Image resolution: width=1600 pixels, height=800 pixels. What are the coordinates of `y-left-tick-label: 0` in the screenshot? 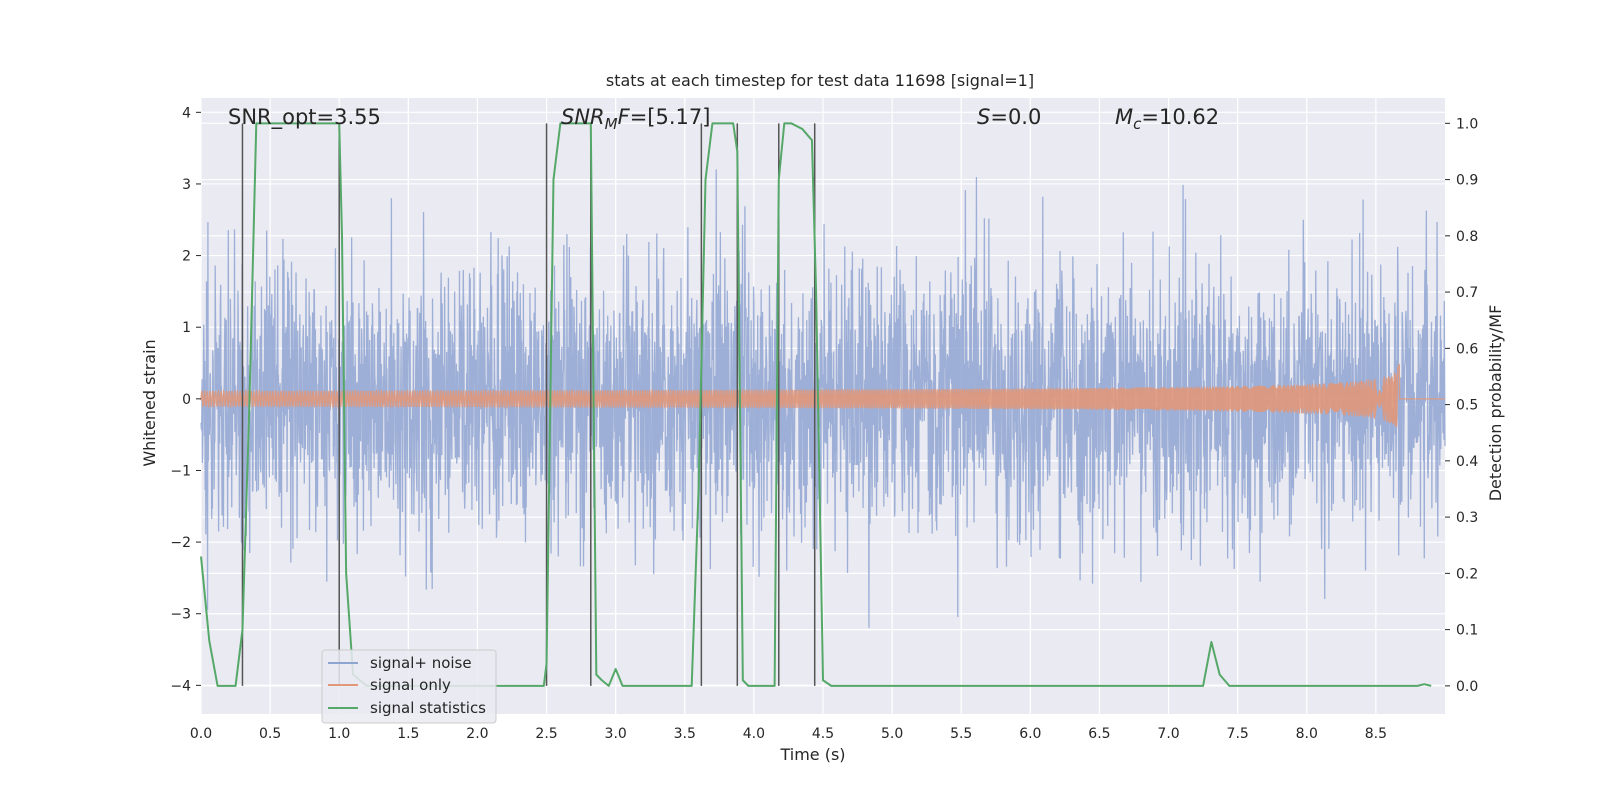 It's located at (186, 400).